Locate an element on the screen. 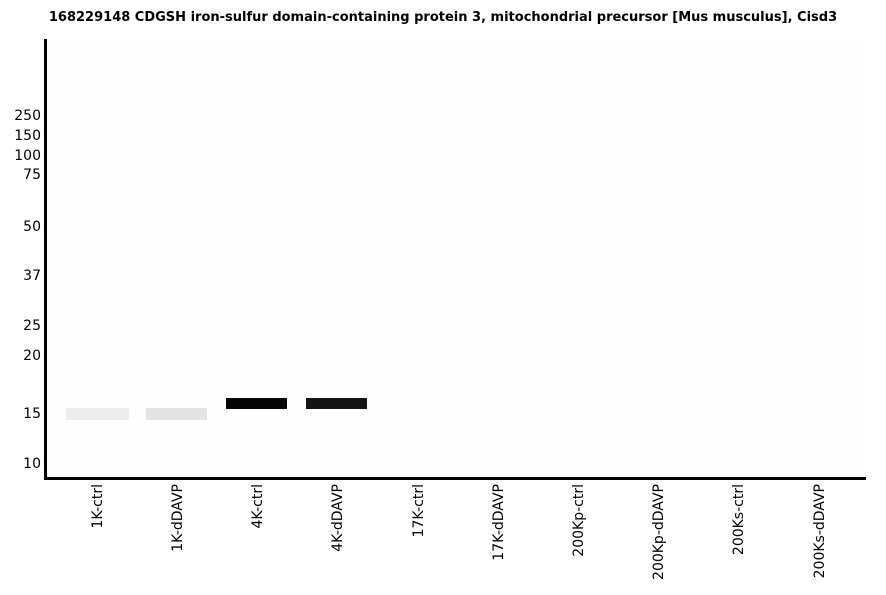  y-tick-15: 15 is located at coordinates (32, 414).